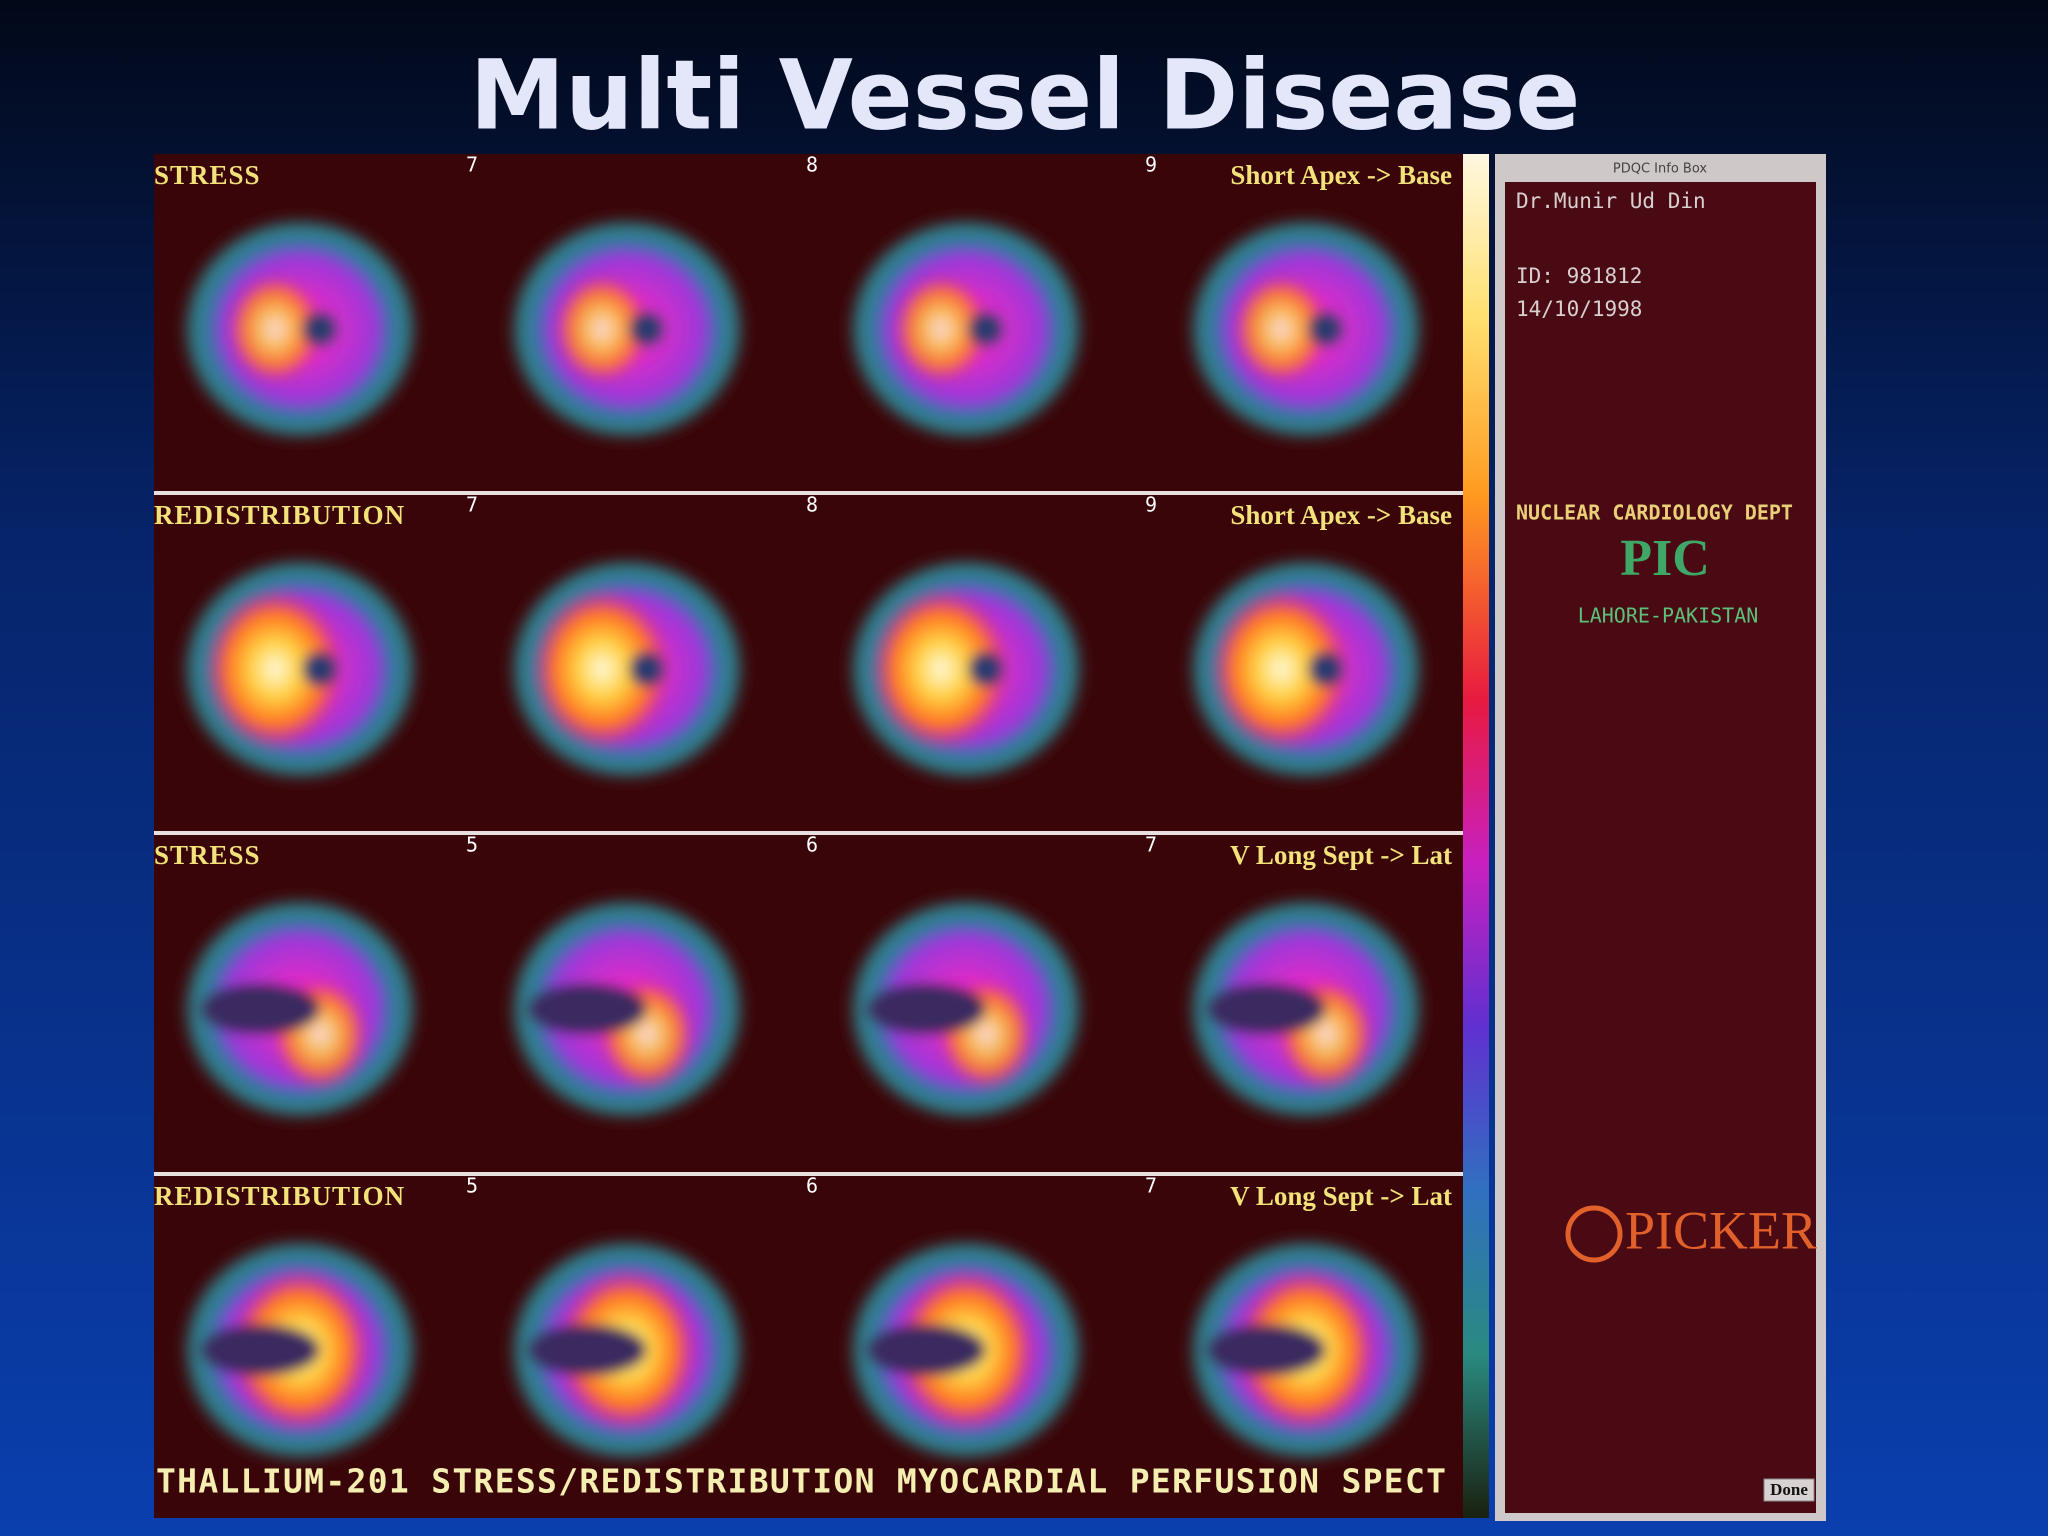 Image resolution: width=2048 pixels, height=1536 pixels. I want to click on button-label: Done, so click(1789, 1489).